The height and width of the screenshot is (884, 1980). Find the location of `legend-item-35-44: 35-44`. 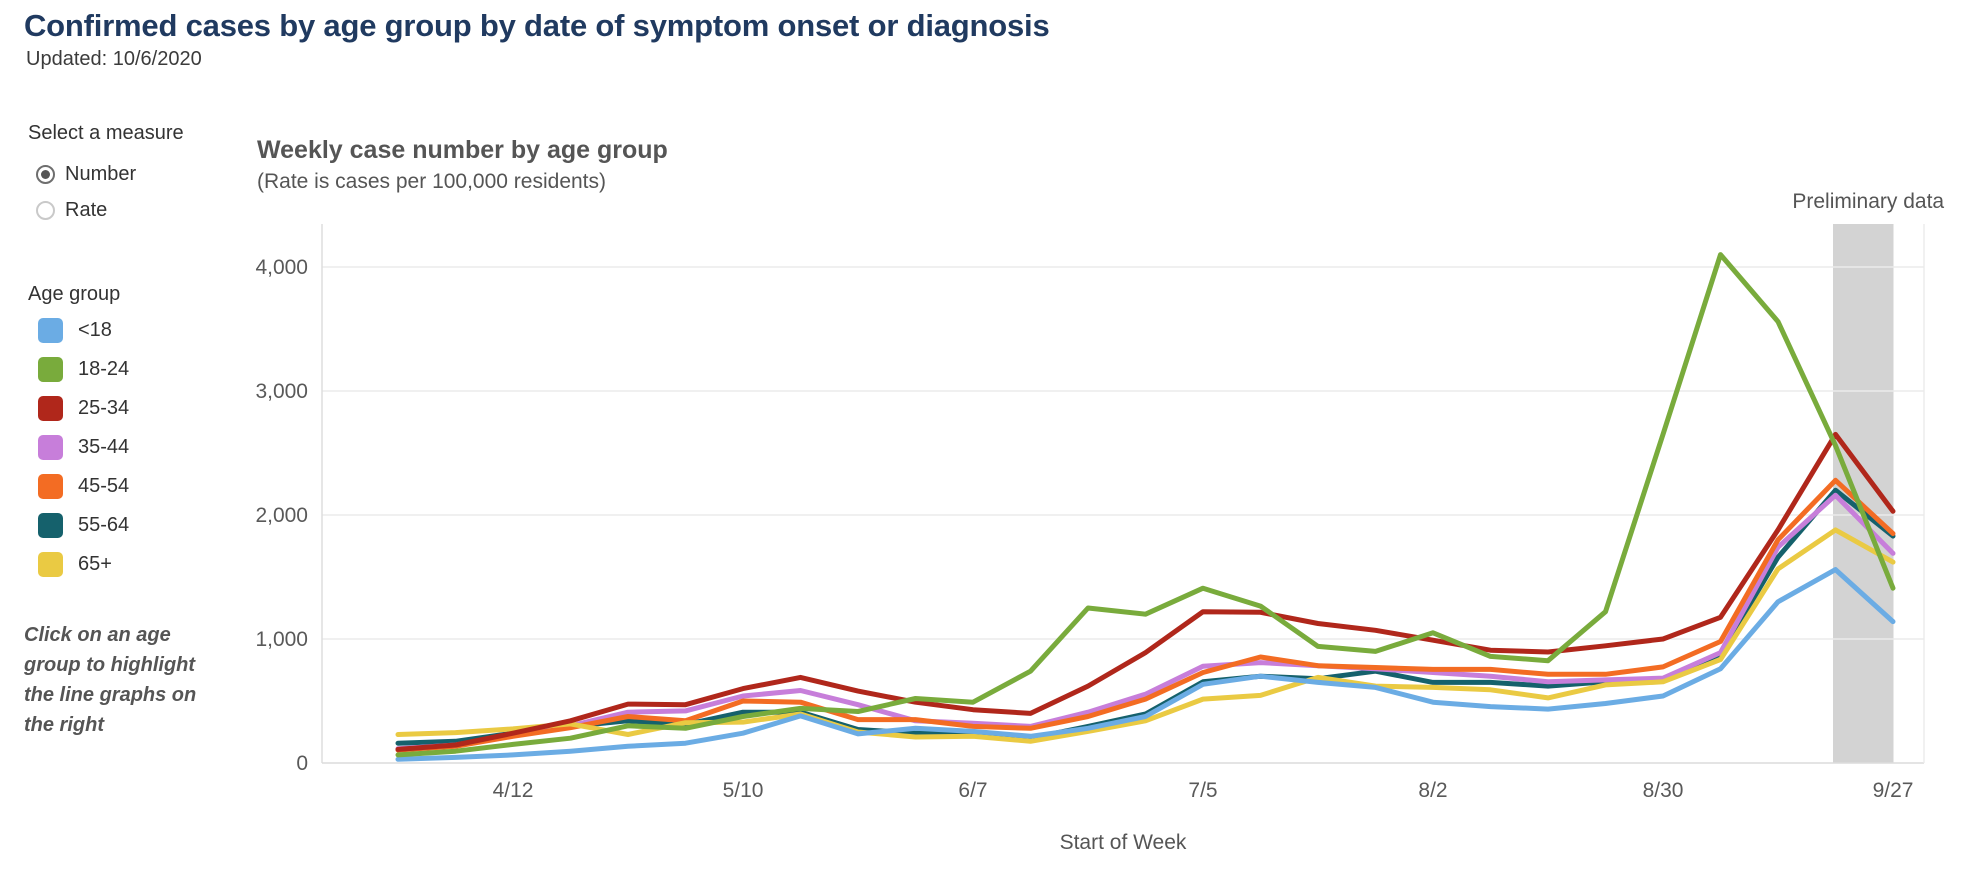

legend-item-35-44: 35-44 is located at coordinates (83, 447).